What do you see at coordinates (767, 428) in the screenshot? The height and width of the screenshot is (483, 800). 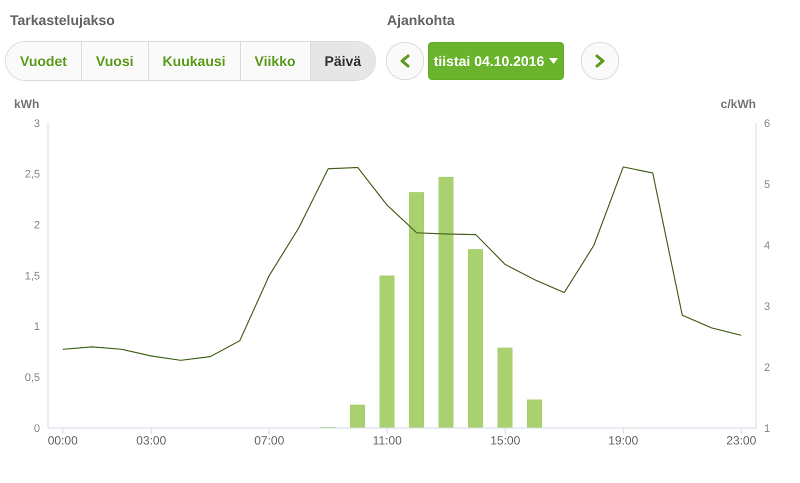 I see `y2-tick-label: 1` at bounding box center [767, 428].